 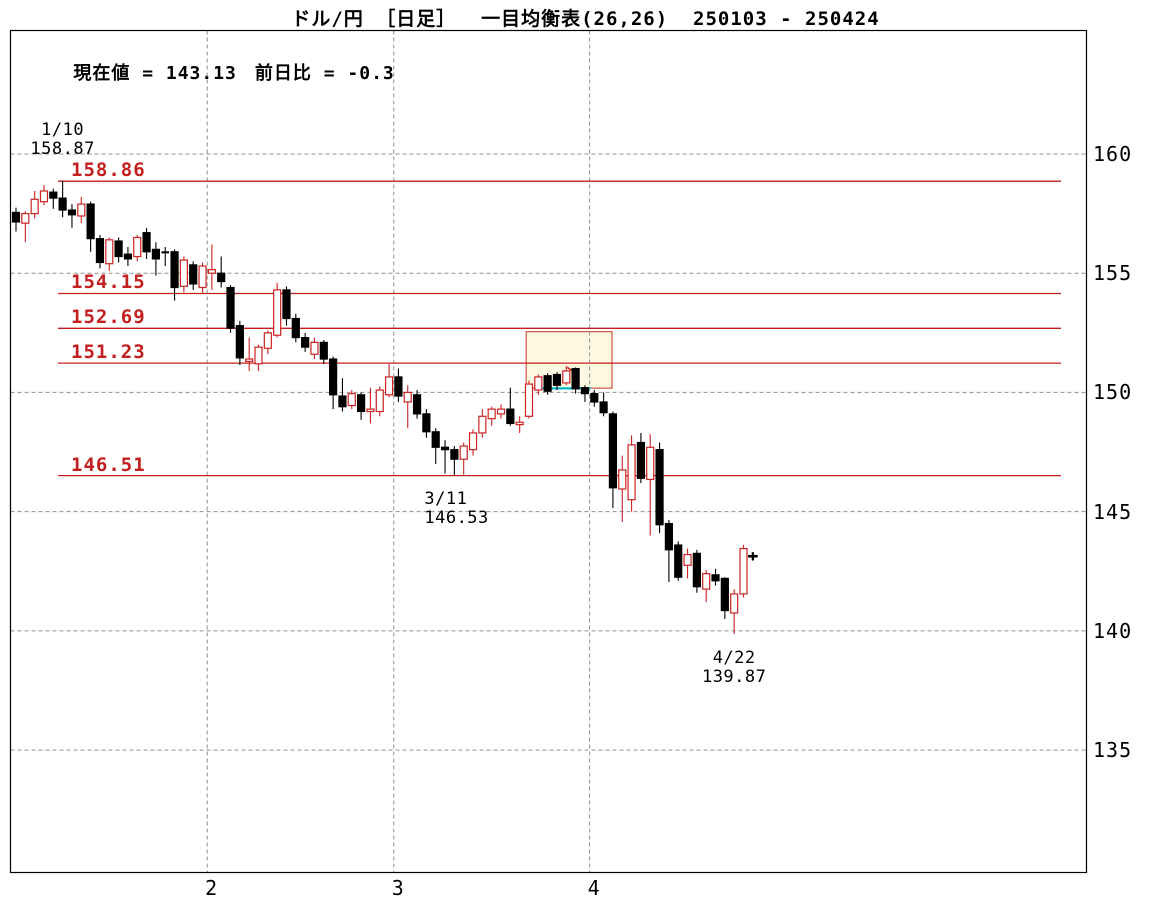 I want to click on candle-3/14, so click(x=482, y=423).